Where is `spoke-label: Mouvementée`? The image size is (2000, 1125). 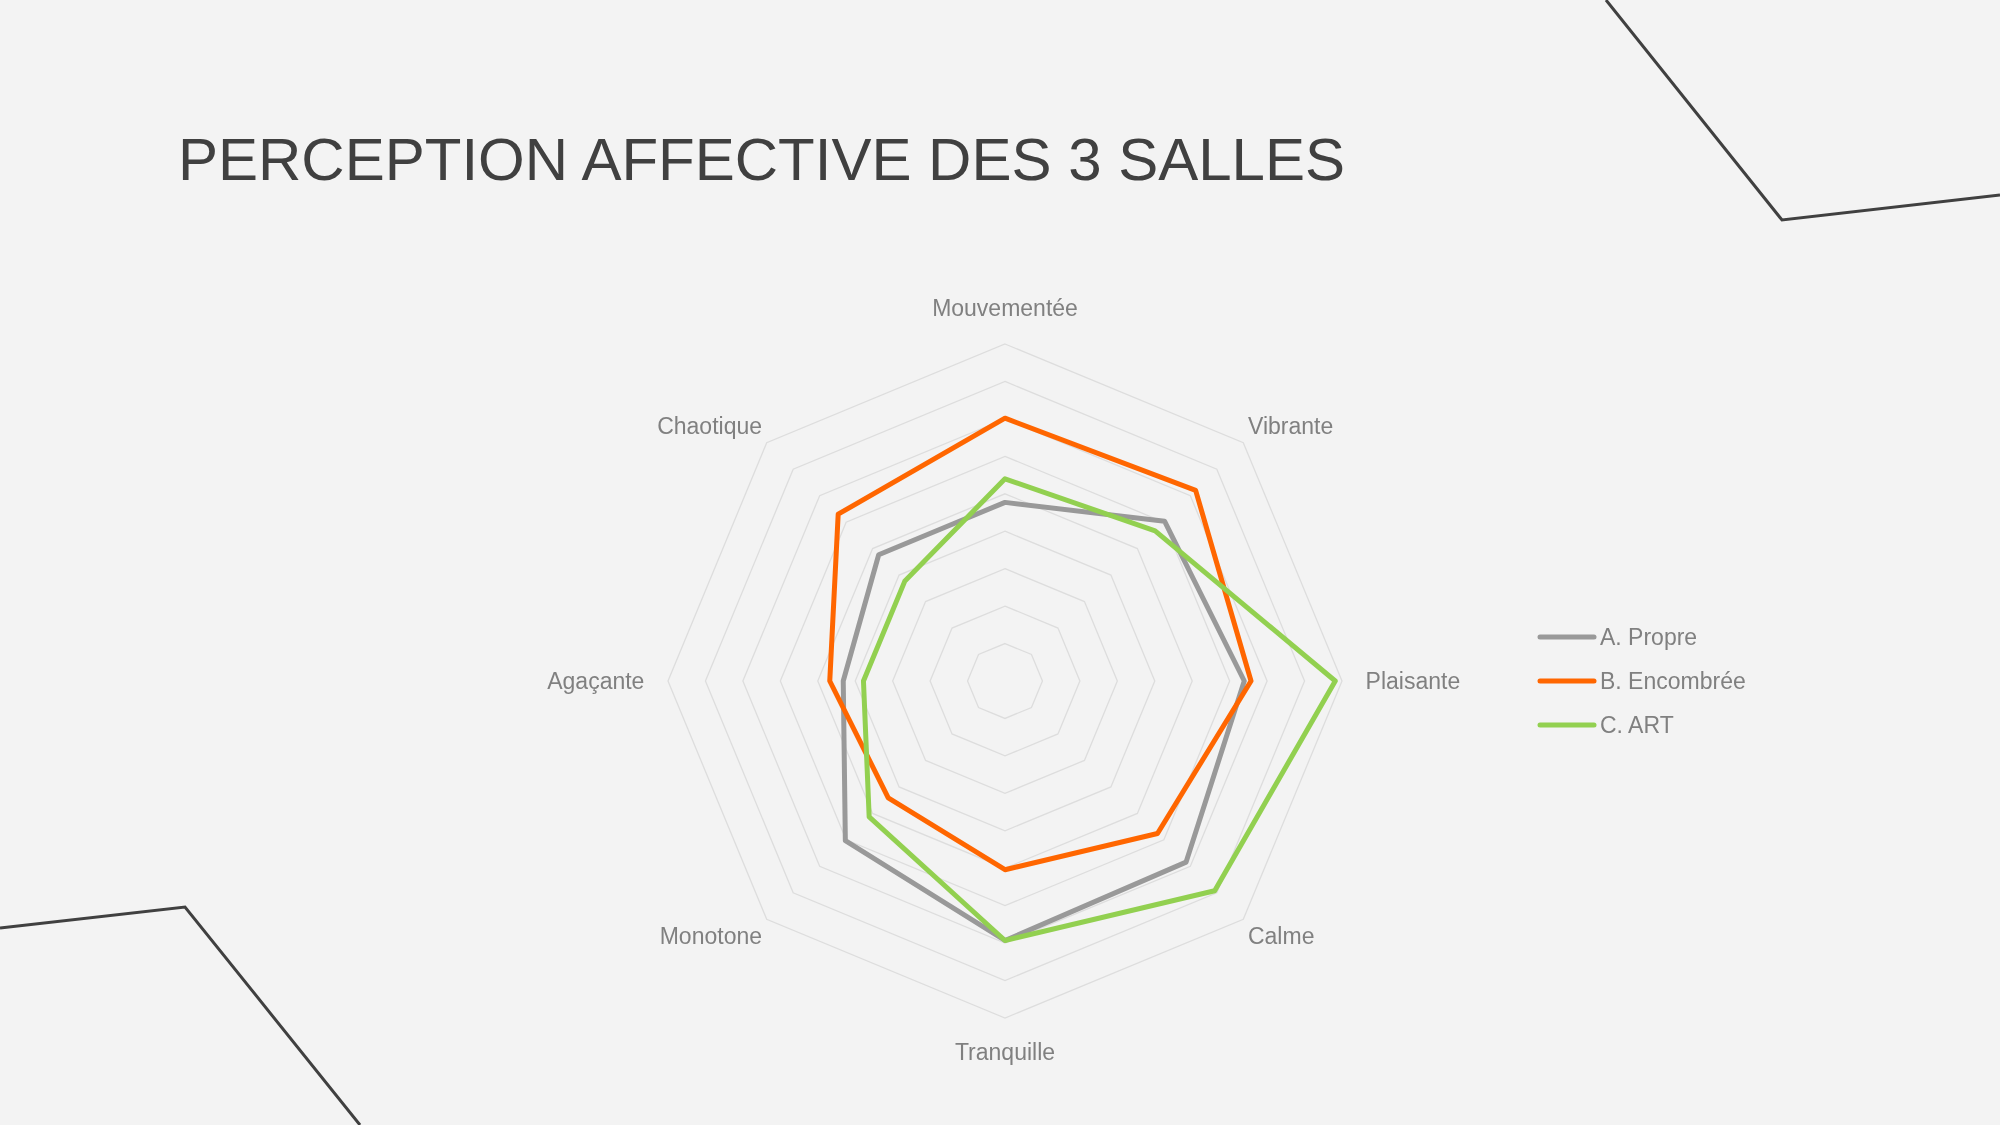
spoke-label: Mouvementée is located at coordinates (1005, 308).